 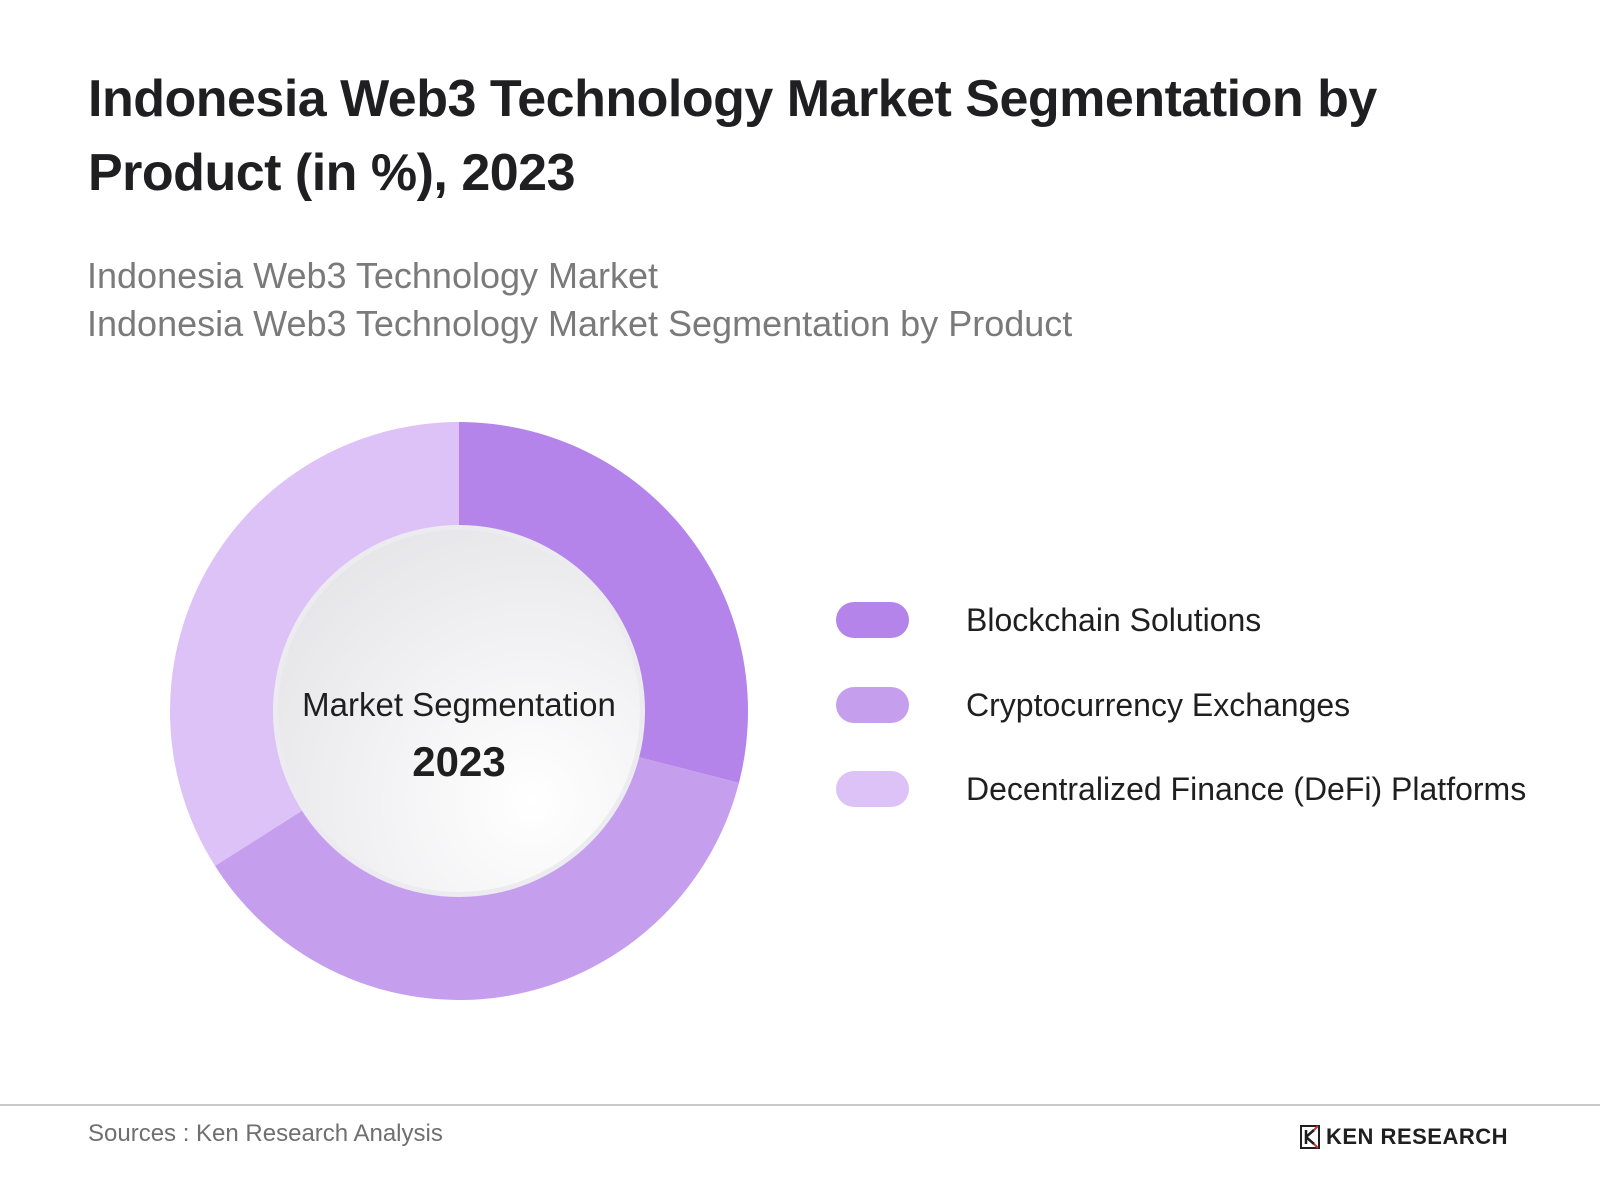 I want to click on brand-logo: KEN RESEARCH, so click(x=1404, y=1137).